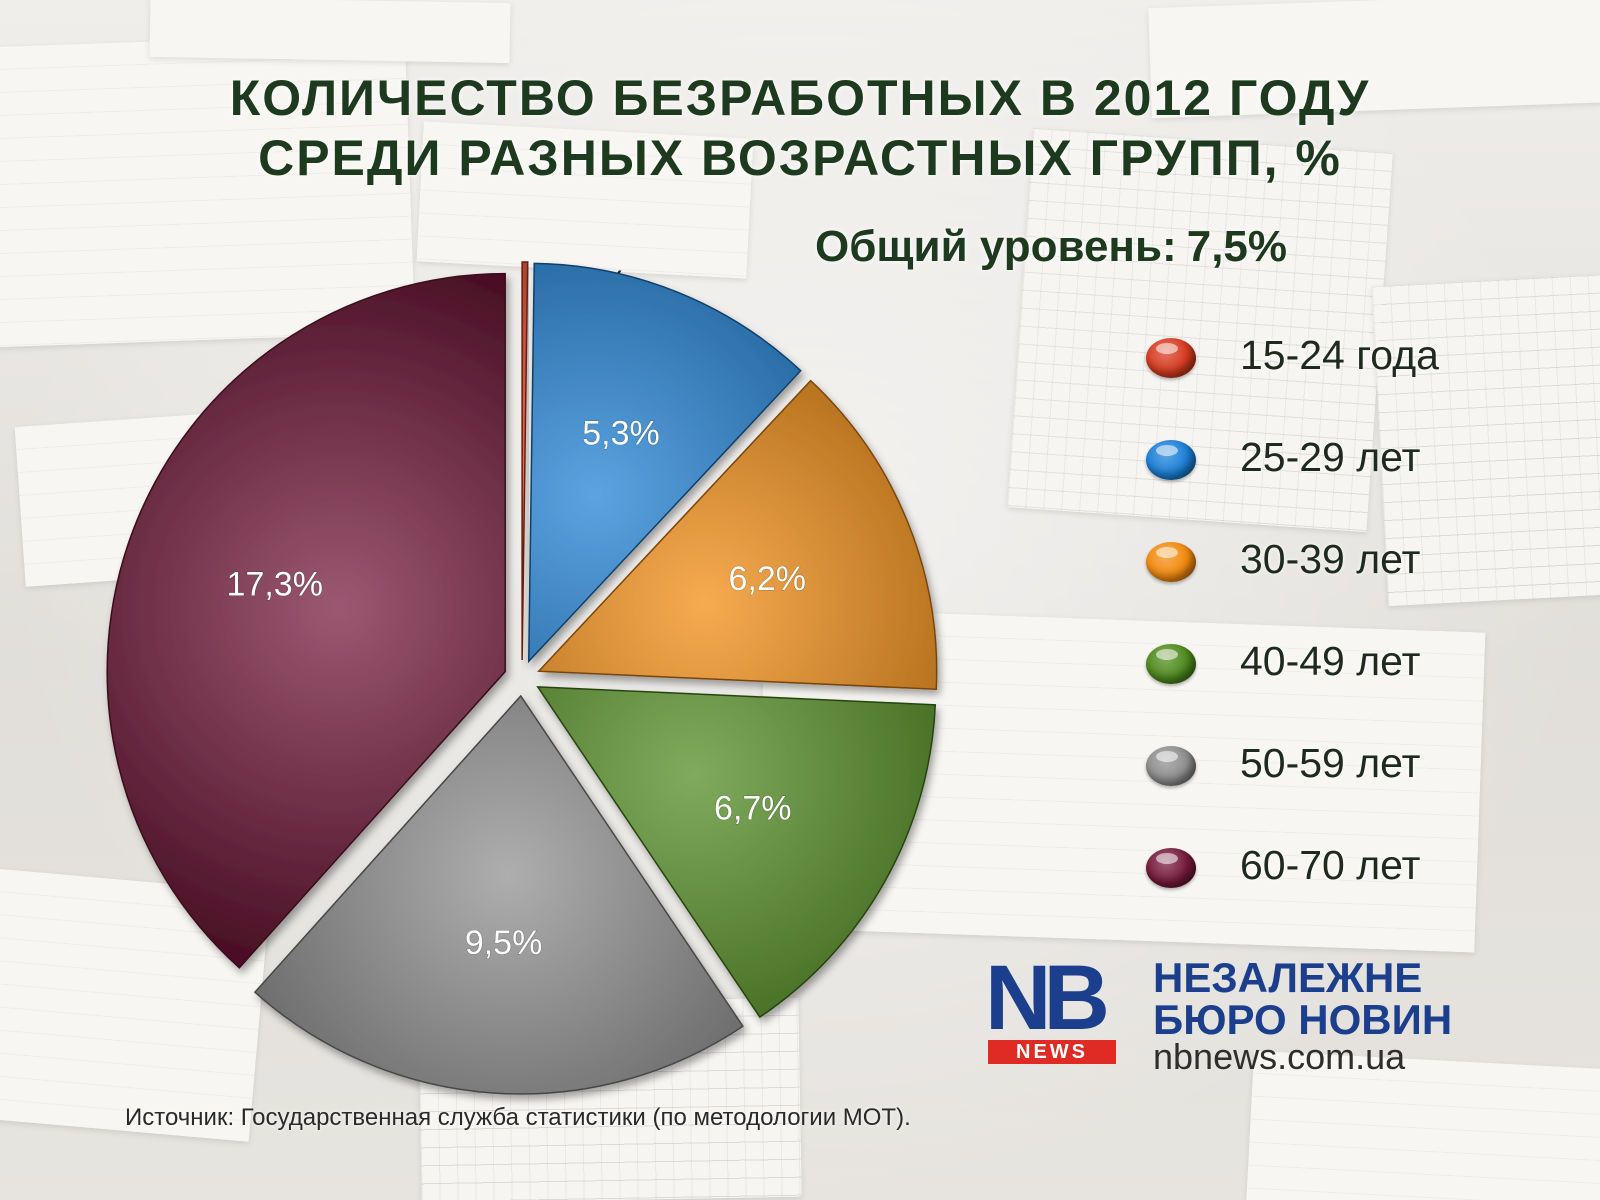 This screenshot has height=1200, width=1600. Describe the element at coordinates (306, 620) in the screenshot. I see `pie-slice-60-70-лет` at that location.